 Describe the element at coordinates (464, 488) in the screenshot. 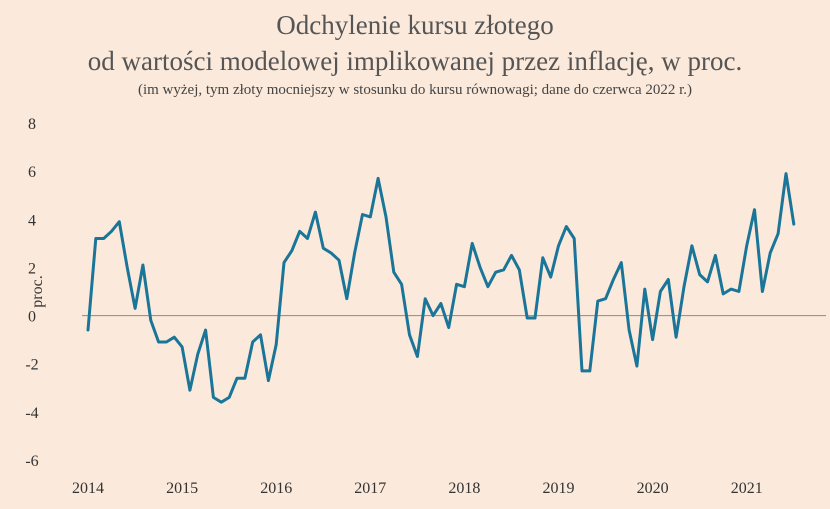

I see `x-tick-label: 2018` at that location.